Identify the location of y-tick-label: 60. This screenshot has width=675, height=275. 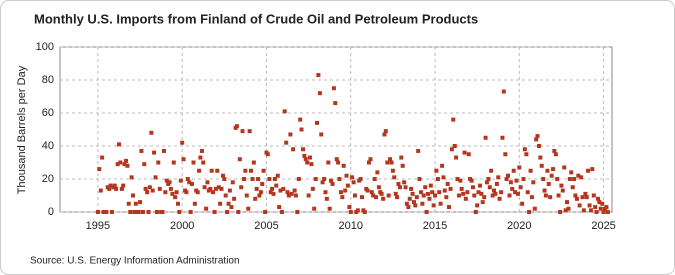
(48, 113).